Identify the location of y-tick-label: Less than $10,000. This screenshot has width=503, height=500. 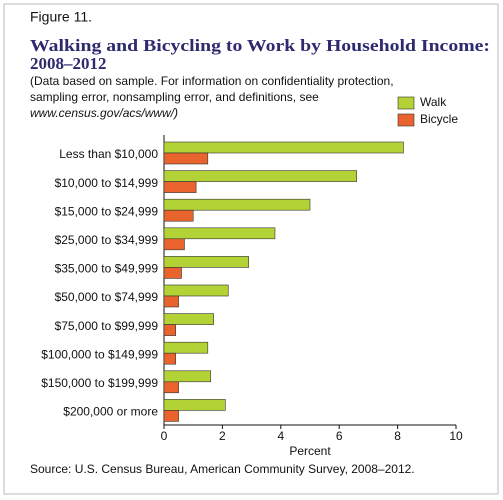
(108, 154).